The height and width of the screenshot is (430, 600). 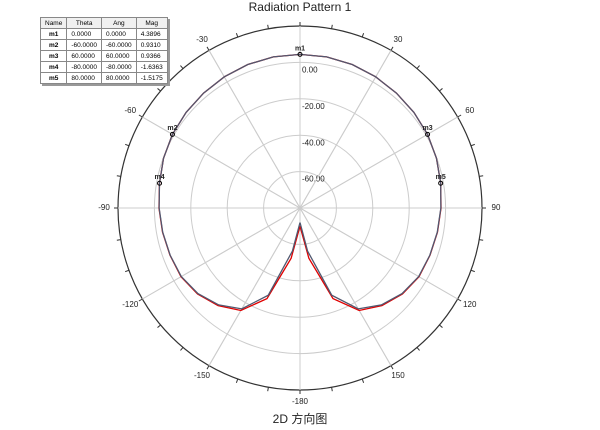 I want to click on table-row: m2 -60.0000 -60.0000 0.9310, so click(x=103, y=45).